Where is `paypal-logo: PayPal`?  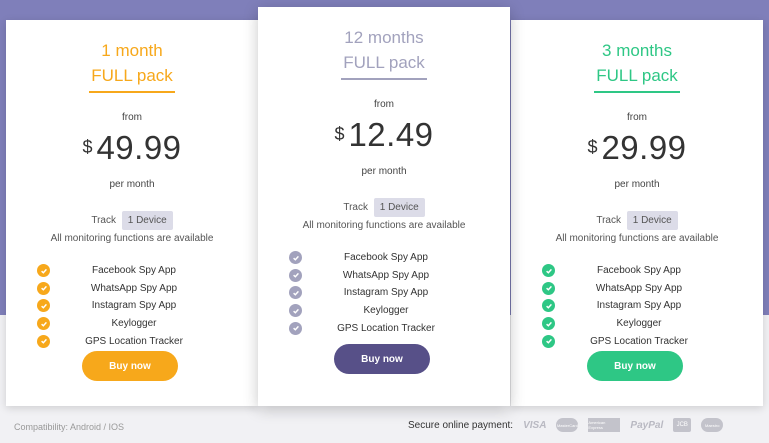 paypal-logo: PayPal is located at coordinates (647, 425).